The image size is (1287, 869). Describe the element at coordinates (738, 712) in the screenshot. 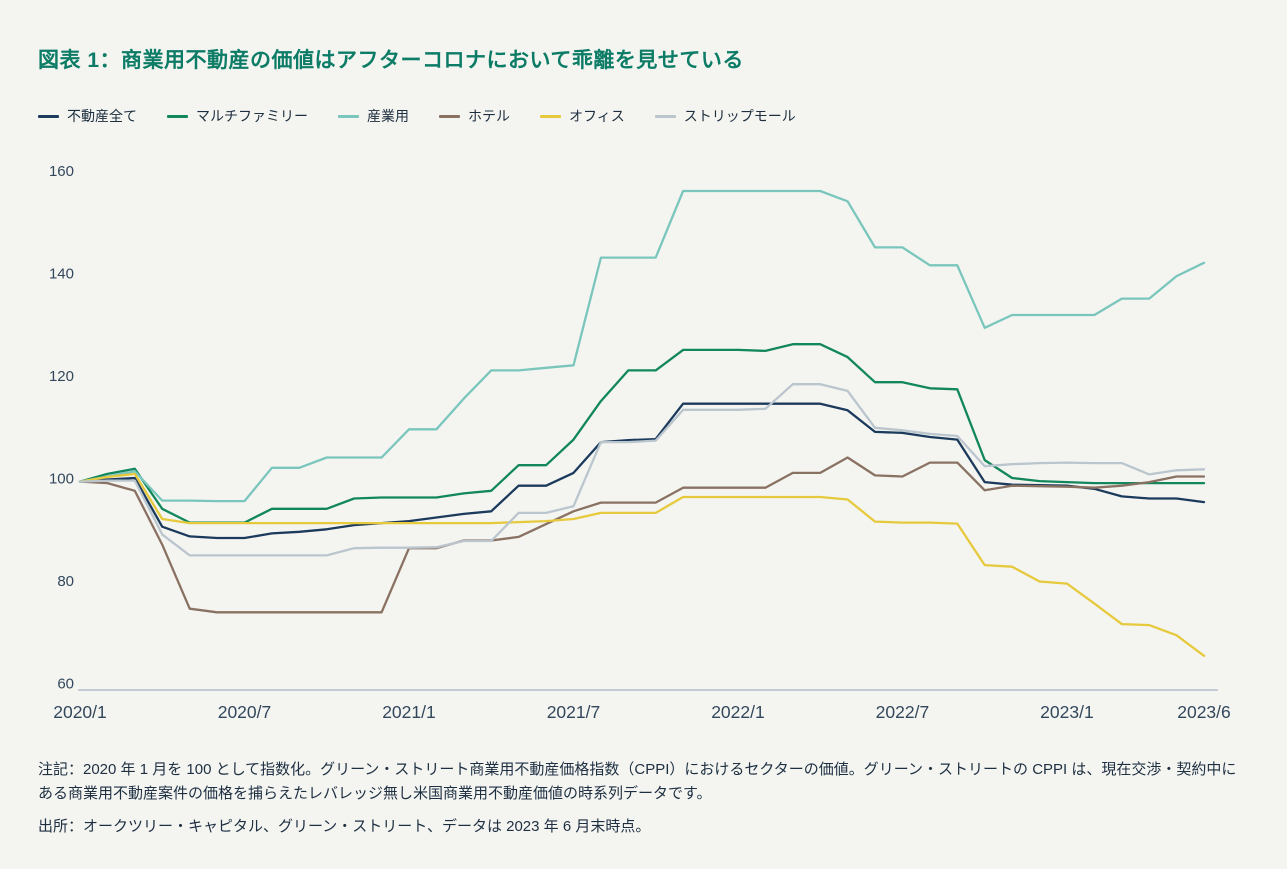

I see `x-tick-label: 2022/1` at that location.